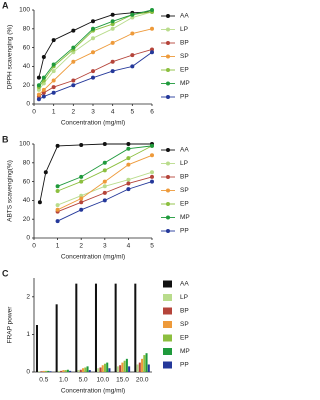 The width and height of the screenshot is (320, 400). What do you see at coordinates (93, 123) in the screenshot?
I see `x-axis-label: Concentration (mg/ml)` at bounding box center [93, 123].